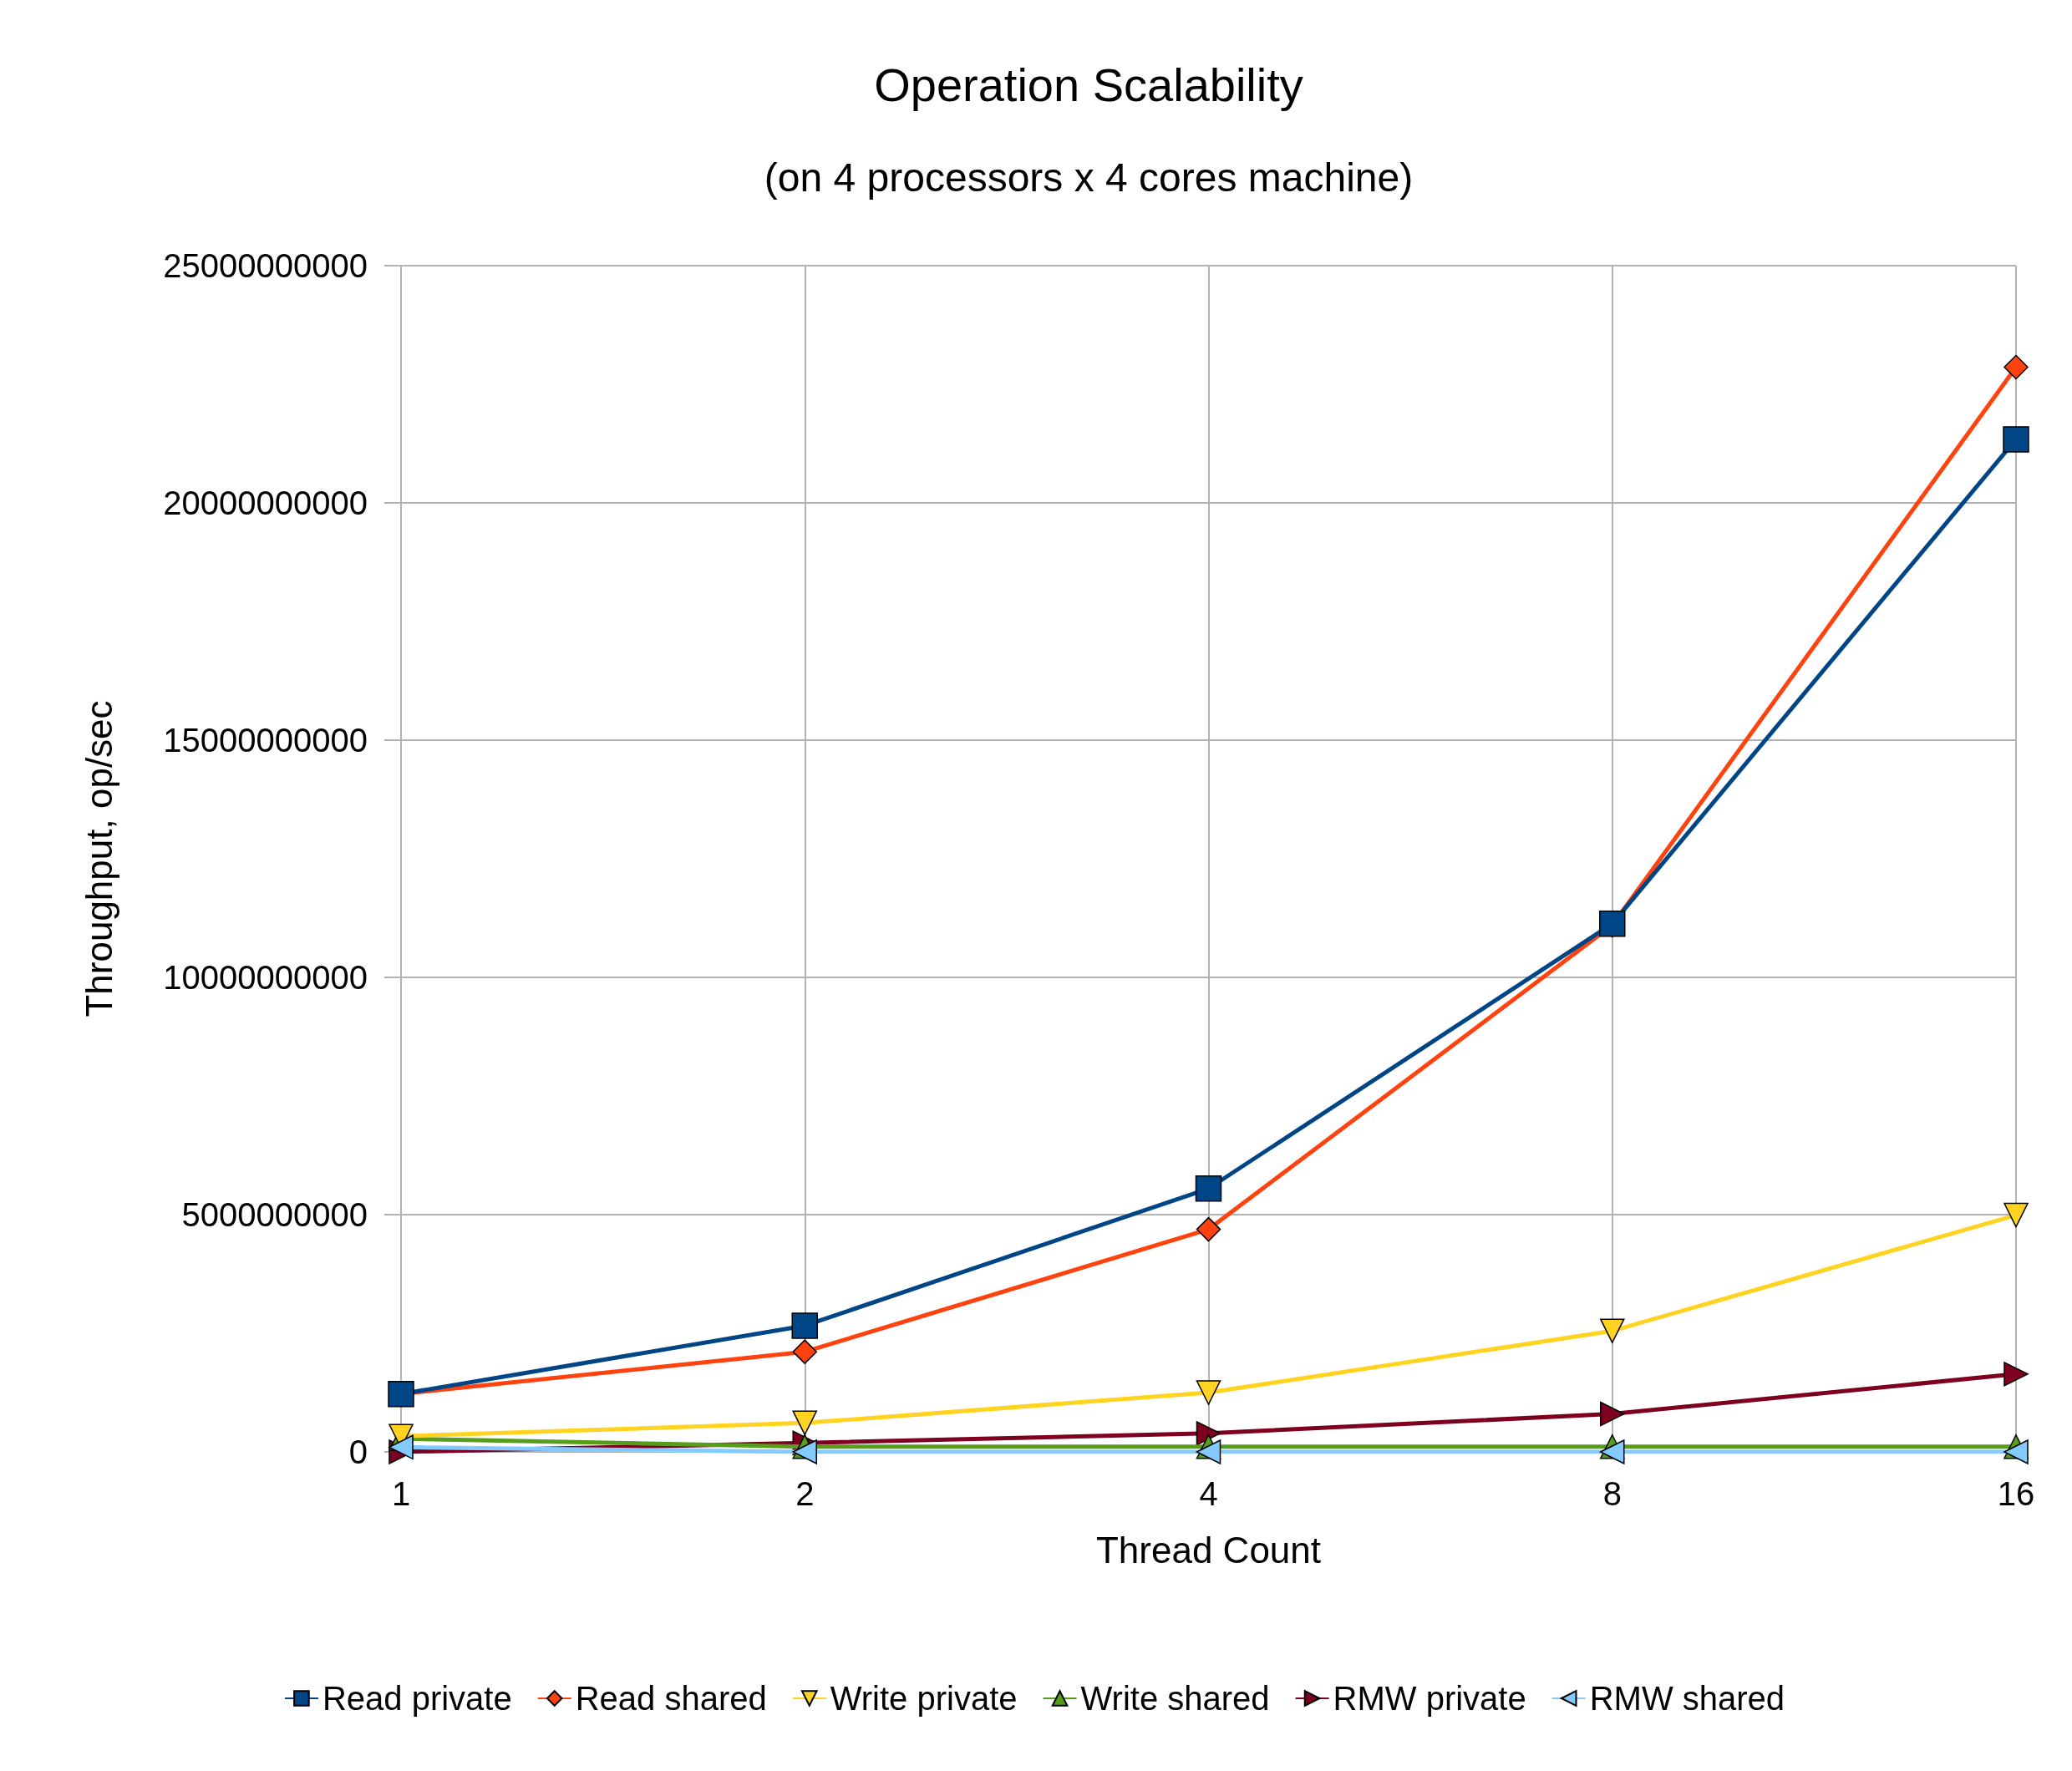 This screenshot has height=1771, width=2072. I want to click on y-tick-label: 5000000000, so click(274, 1214).